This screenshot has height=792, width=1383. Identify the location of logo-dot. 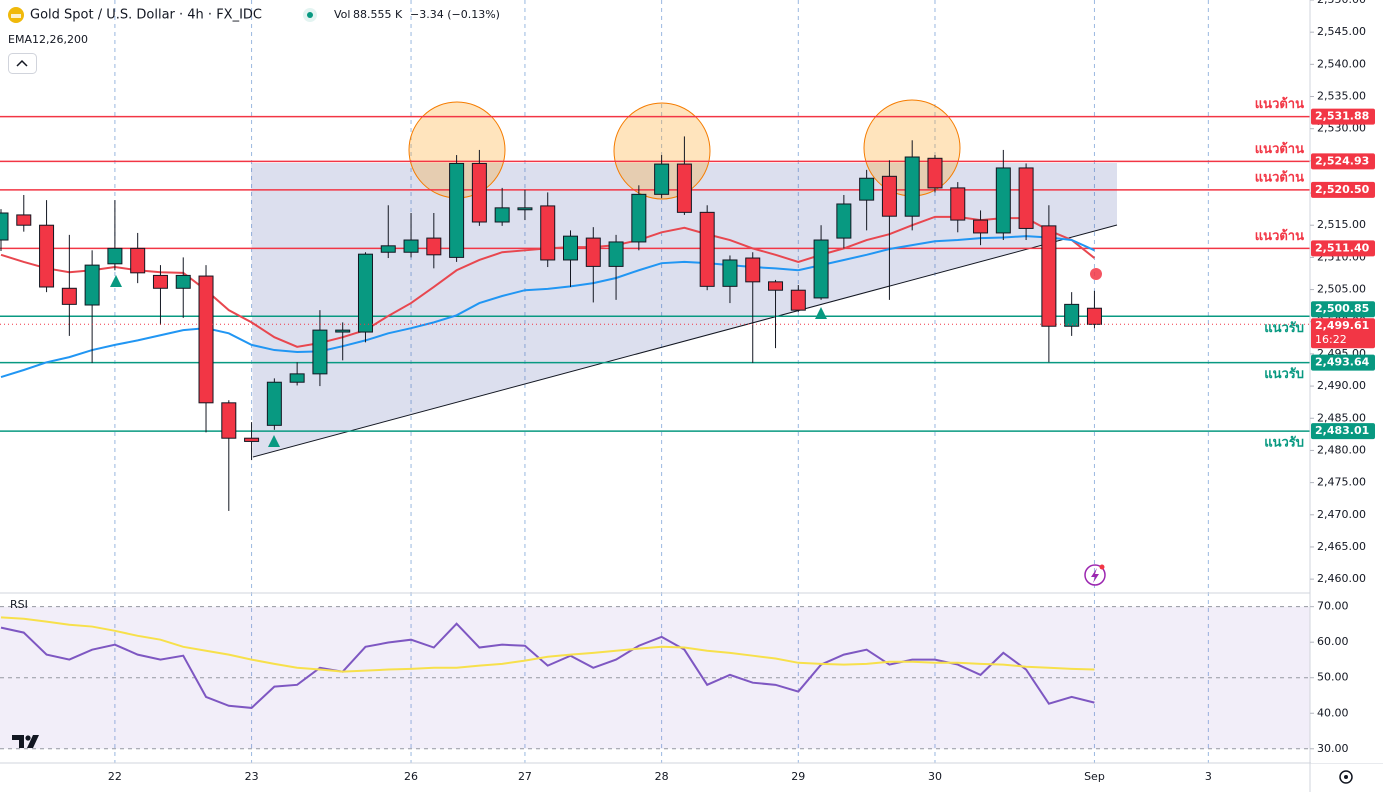
(28, 738).